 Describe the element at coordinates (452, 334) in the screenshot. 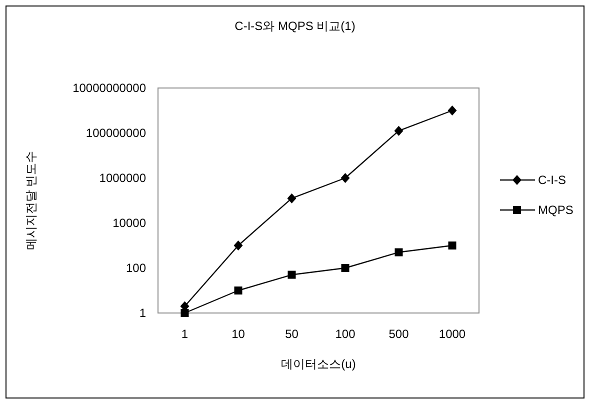

I see `x-tick-label: 1000` at that location.